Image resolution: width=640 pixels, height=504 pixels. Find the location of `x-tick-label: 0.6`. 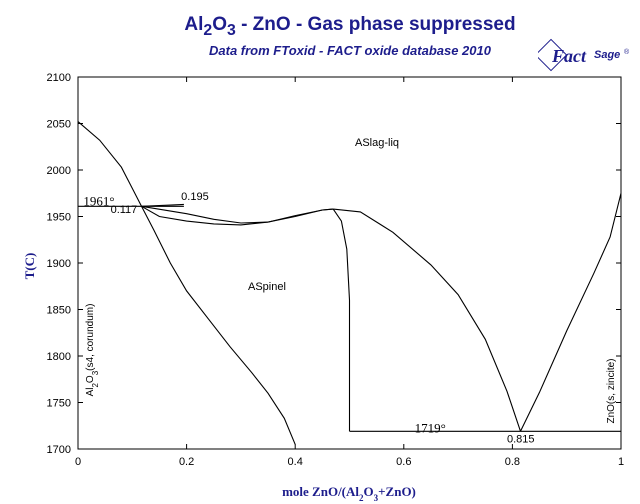

x-tick-label: 0.6 is located at coordinates (403, 462).